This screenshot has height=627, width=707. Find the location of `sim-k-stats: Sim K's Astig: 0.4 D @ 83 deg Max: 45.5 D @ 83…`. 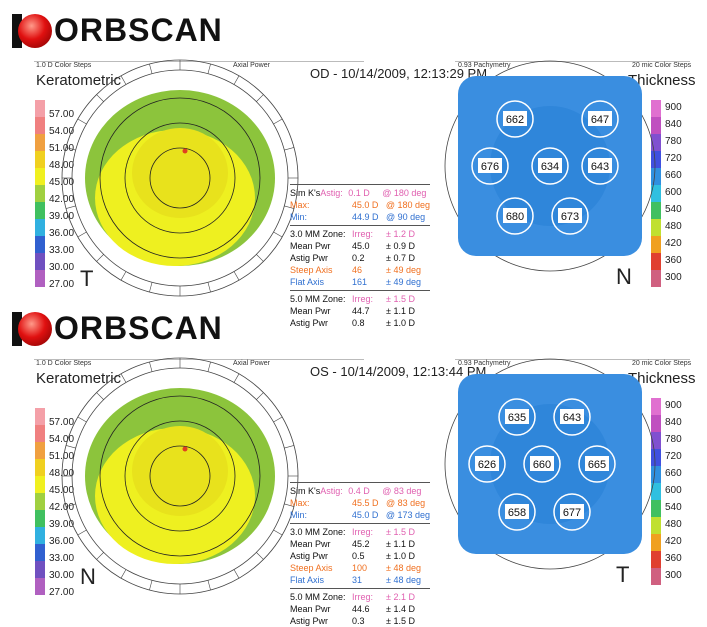

sim-k-stats: Sim K's Astig: 0.4 D @ 83 deg Max: 45.5 D @ 83… is located at coordinates (360, 553).